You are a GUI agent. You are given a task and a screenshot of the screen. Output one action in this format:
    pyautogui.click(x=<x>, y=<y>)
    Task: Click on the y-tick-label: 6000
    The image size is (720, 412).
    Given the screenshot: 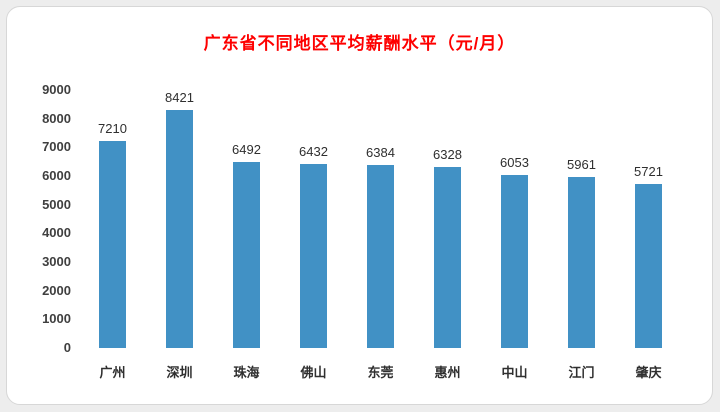 What is the action you would take?
    pyautogui.click(x=56, y=175)
    